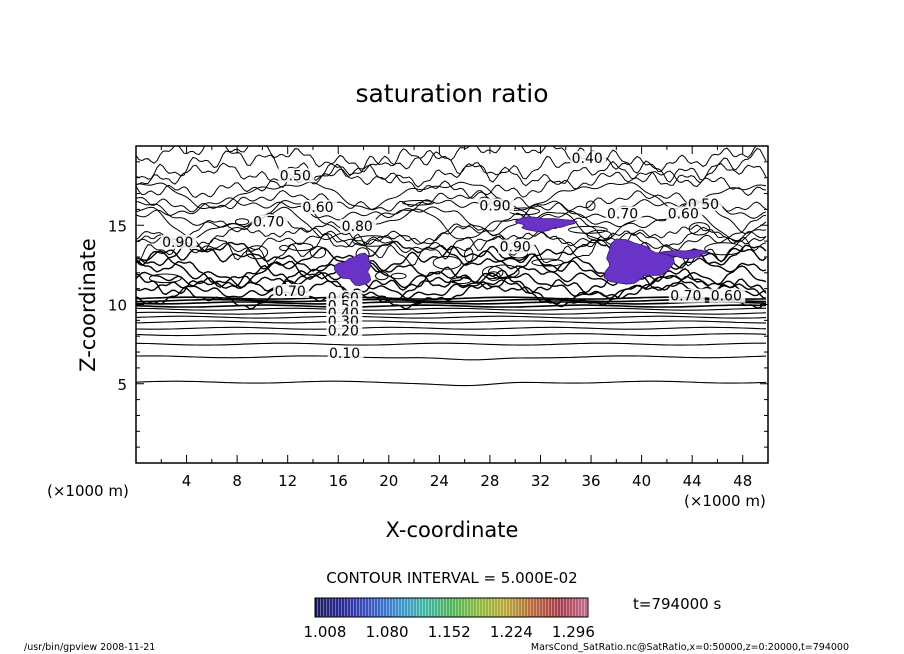  What do you see at coordinates (287, 481) in the screenshot?
I see `x-tick-label: 12` at bounding box center [287, 481].